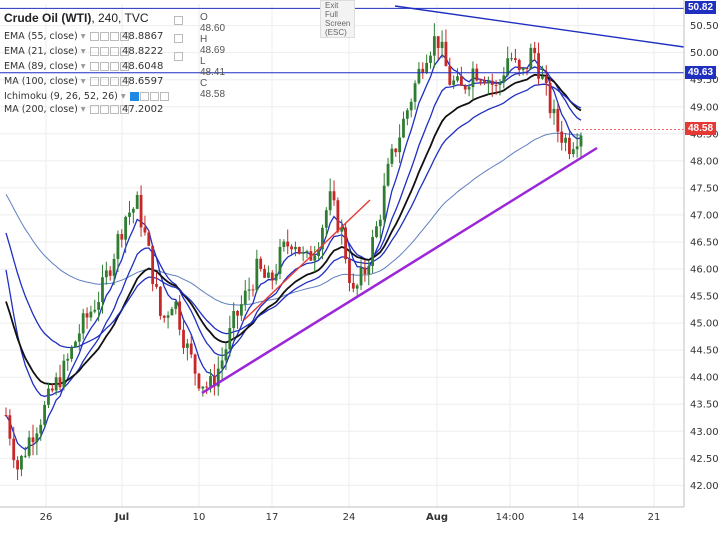  What do you see at coordinates (342, 514) in the screenshot?
I see `x-axis: 26 Jul 10 17 24 Aug 14:00 14 21` at bounding box center [342, 514].